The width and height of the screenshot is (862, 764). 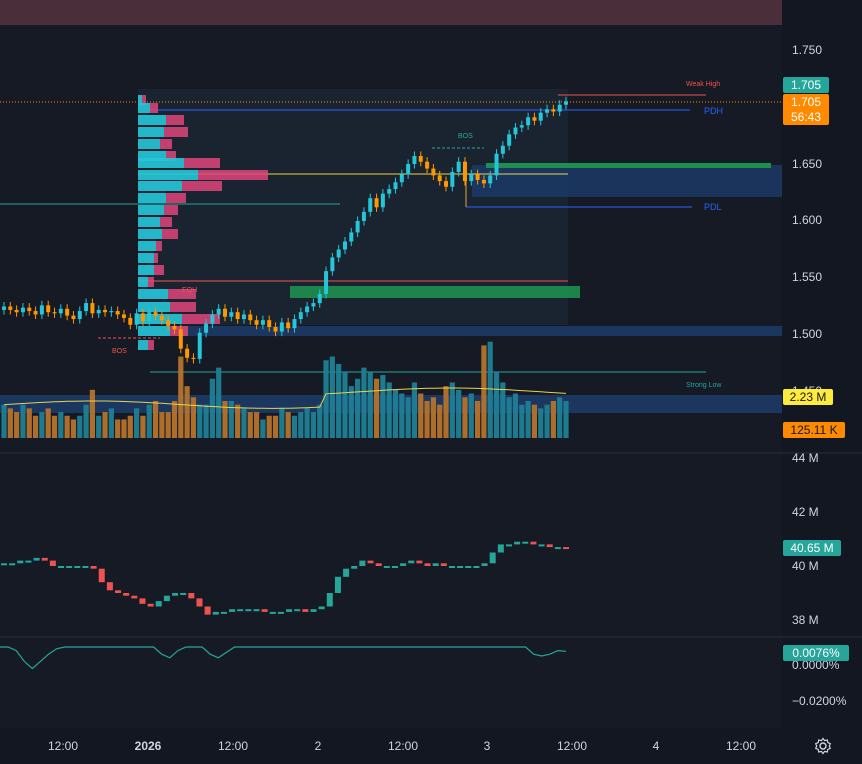 What do you see at coordinates (807, 164) in the screenshot?
I see `price-tick-label: 1.650` at bounding box center [807, 164].